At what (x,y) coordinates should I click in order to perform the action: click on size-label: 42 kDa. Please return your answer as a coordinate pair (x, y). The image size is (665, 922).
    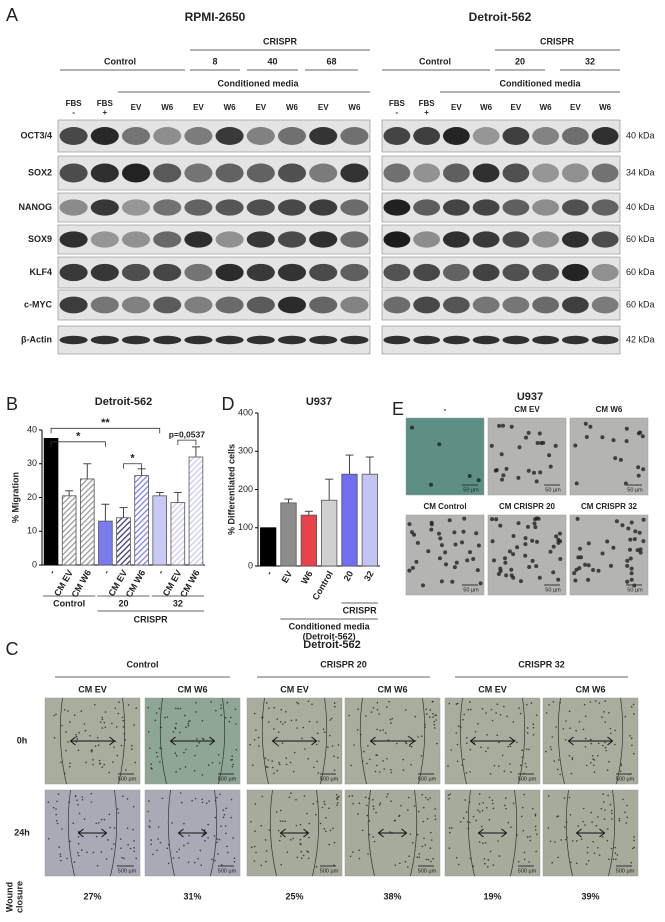
    Looking at the image, I should click on (640, 339).